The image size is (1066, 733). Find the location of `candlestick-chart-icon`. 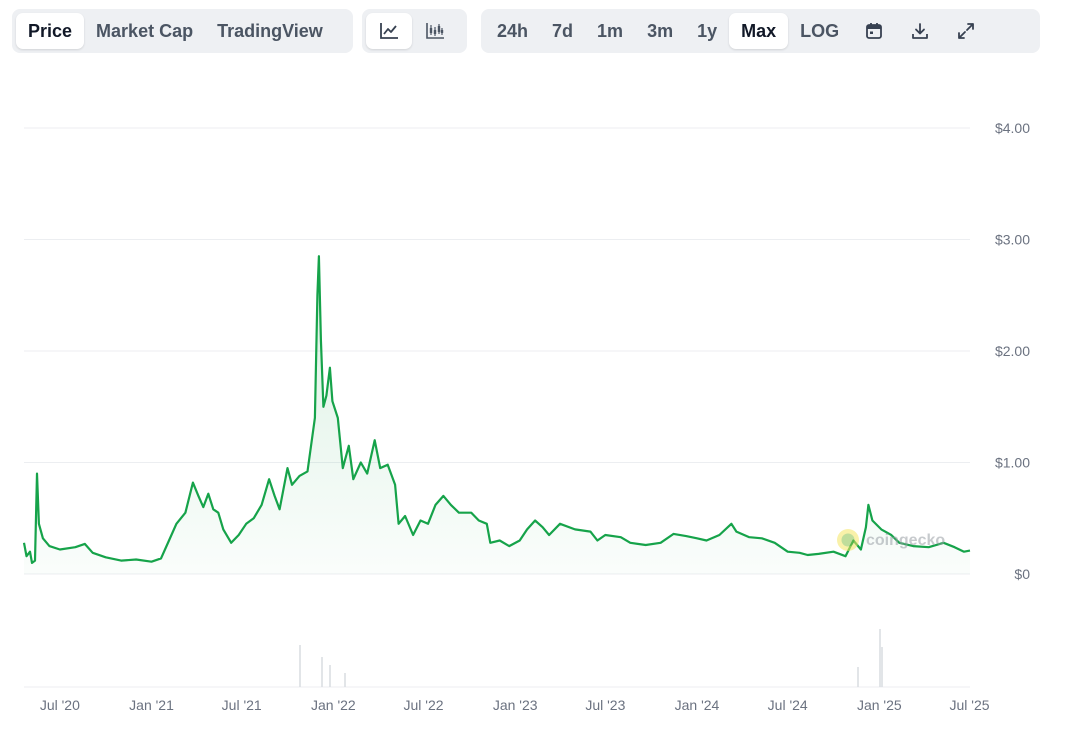

candlestick-chart-icon is located at coordinates (435, 31).